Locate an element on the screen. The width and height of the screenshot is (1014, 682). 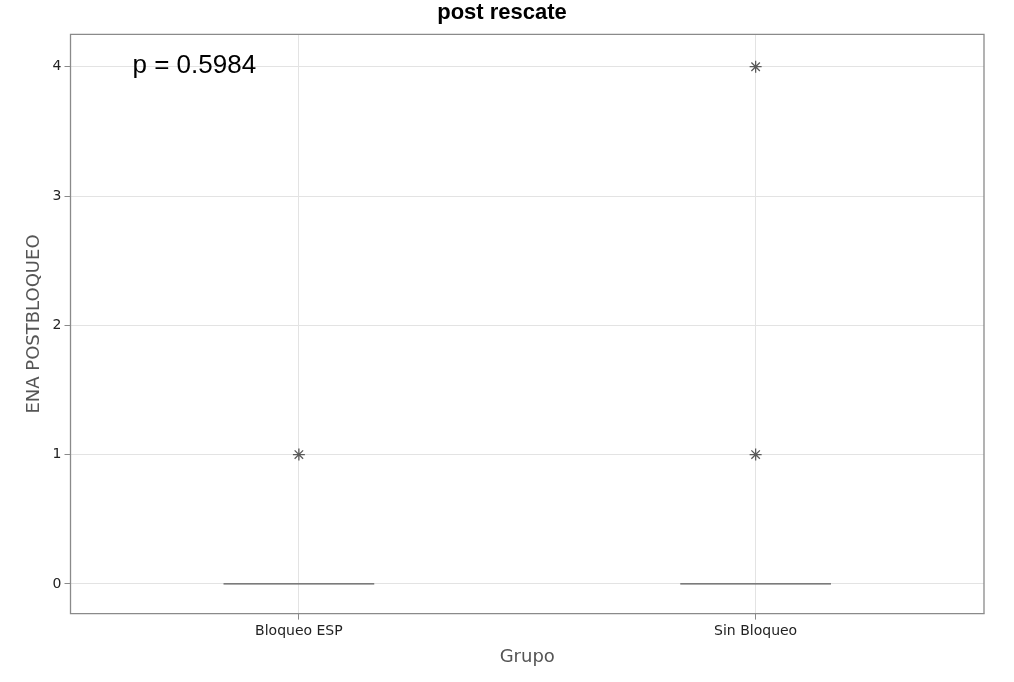
y-tick-label: 0 is located at coordinates (57, 582).